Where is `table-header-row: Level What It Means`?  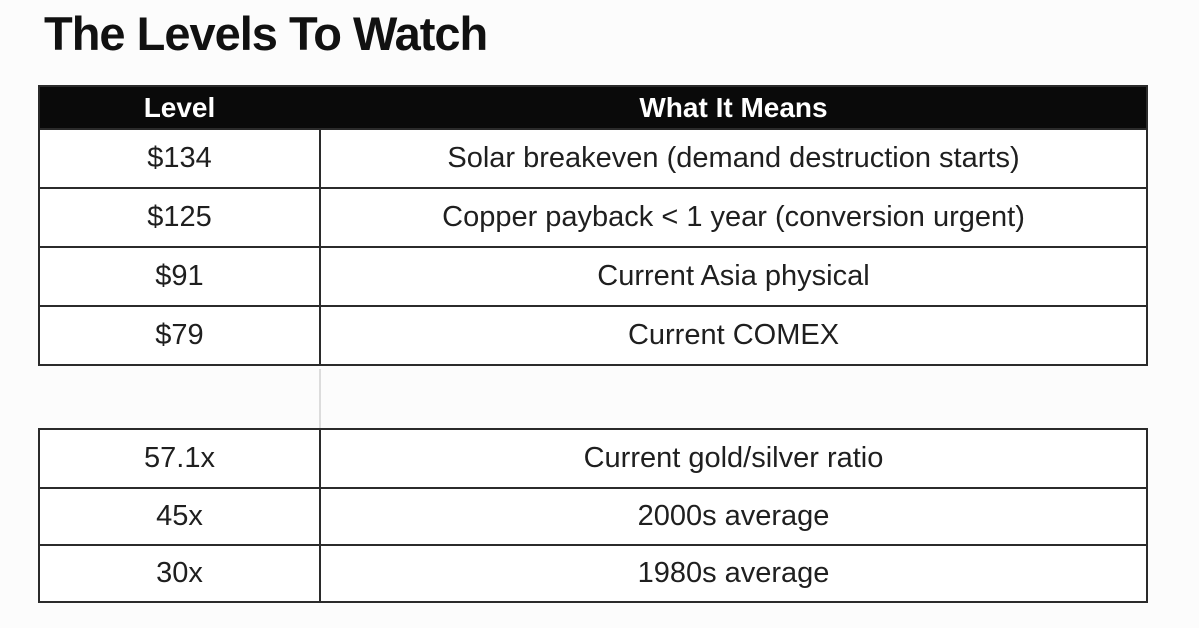
table-header-row: Level What It Means is located at coordinates (593, 107).